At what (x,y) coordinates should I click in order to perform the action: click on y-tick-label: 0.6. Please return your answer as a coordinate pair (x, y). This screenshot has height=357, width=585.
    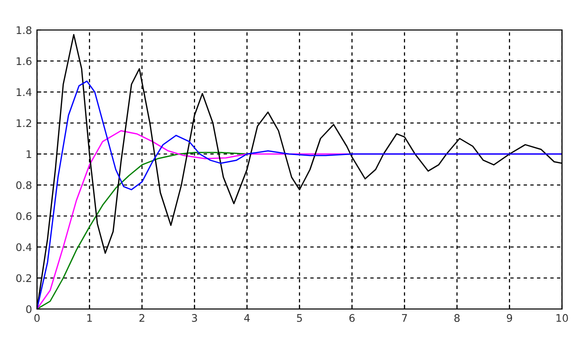
    Looking at the image, I should click on (24, 216).